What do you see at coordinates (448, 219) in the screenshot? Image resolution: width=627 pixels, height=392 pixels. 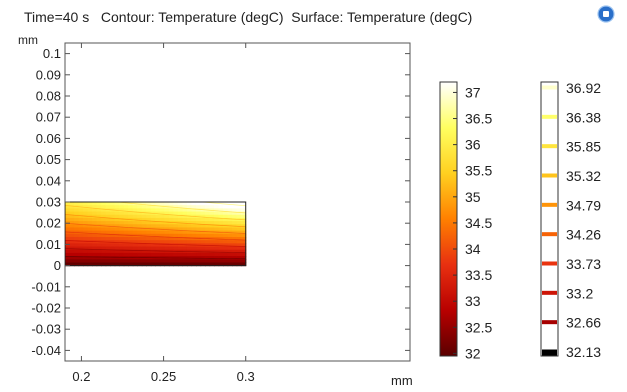 I see `surface-colorbar` at bounding box center [448, 219].